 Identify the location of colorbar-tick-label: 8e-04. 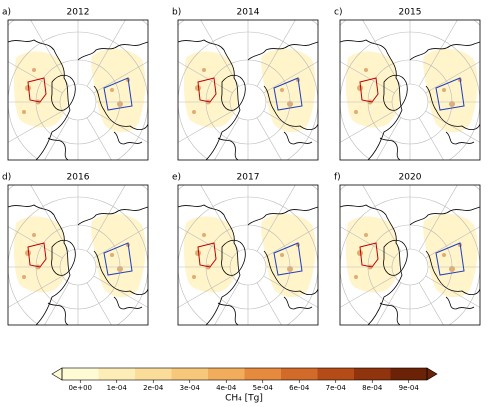
(372, 388).